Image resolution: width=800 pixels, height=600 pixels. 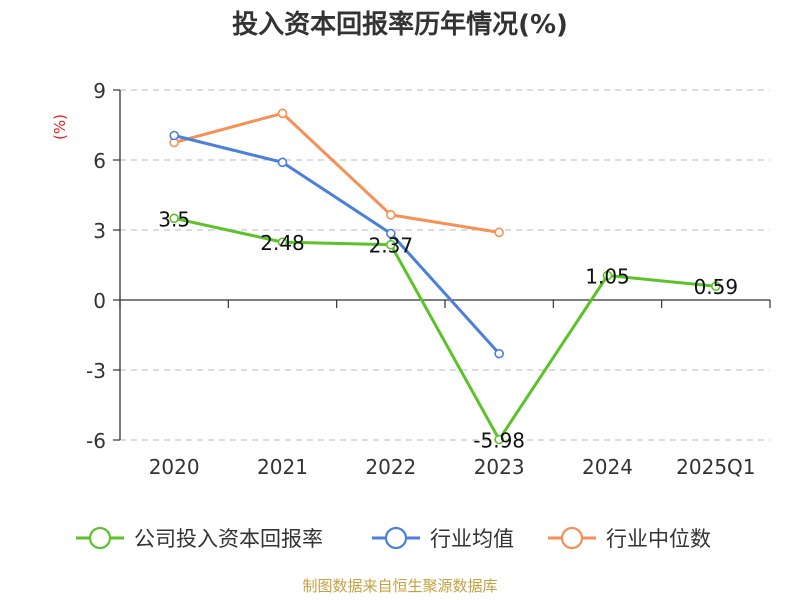 I want to click on data-label: 2.48, so click(x=282, y=243).